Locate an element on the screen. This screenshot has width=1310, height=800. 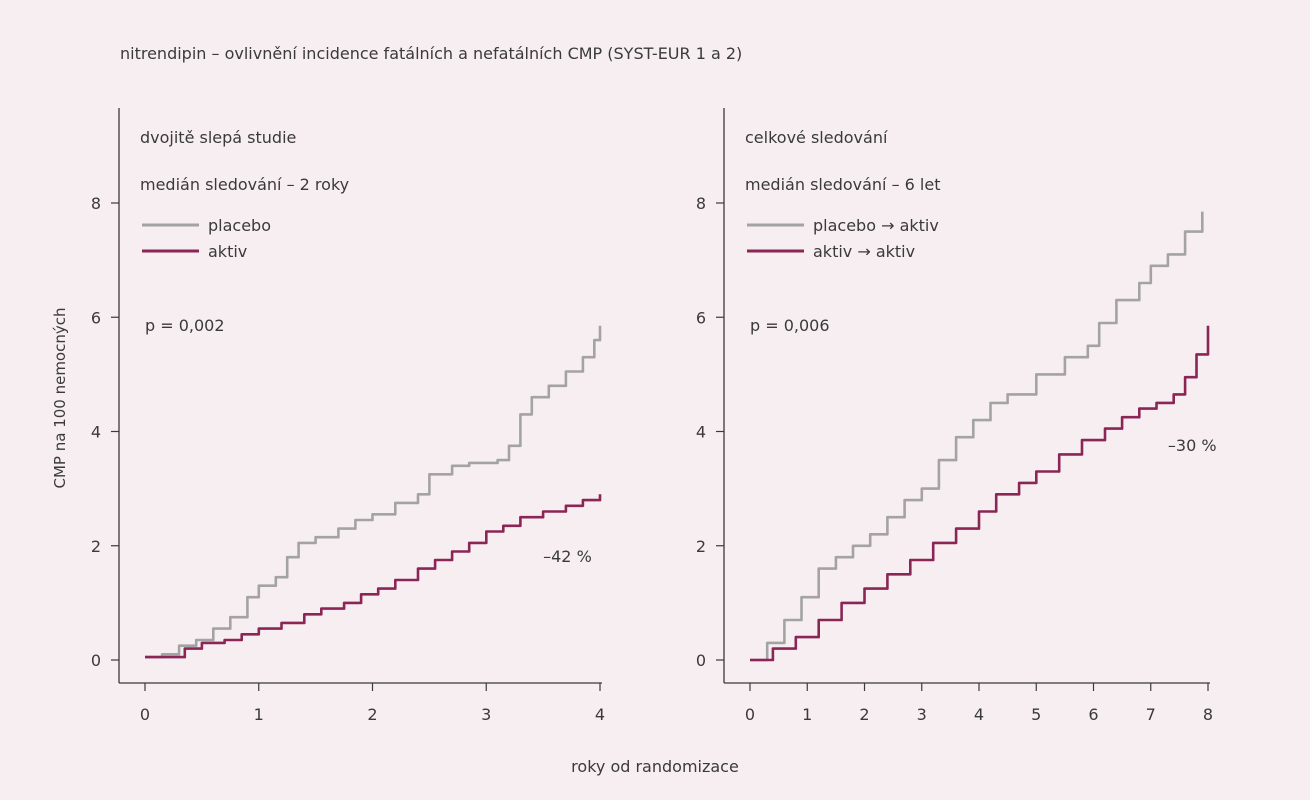
panel-1-title: dvojitě slepá studie is located at coordinates (218, 137).